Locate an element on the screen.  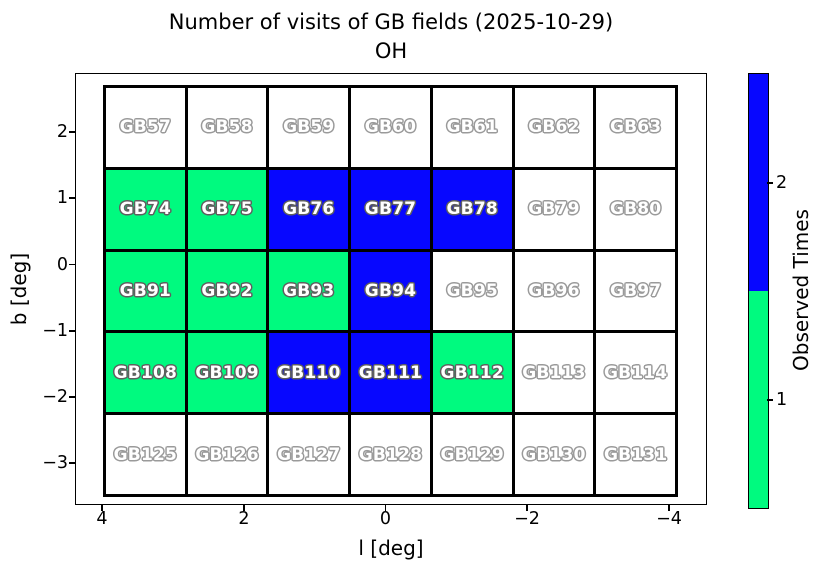
colorbar is located at coordinates (758, 291).